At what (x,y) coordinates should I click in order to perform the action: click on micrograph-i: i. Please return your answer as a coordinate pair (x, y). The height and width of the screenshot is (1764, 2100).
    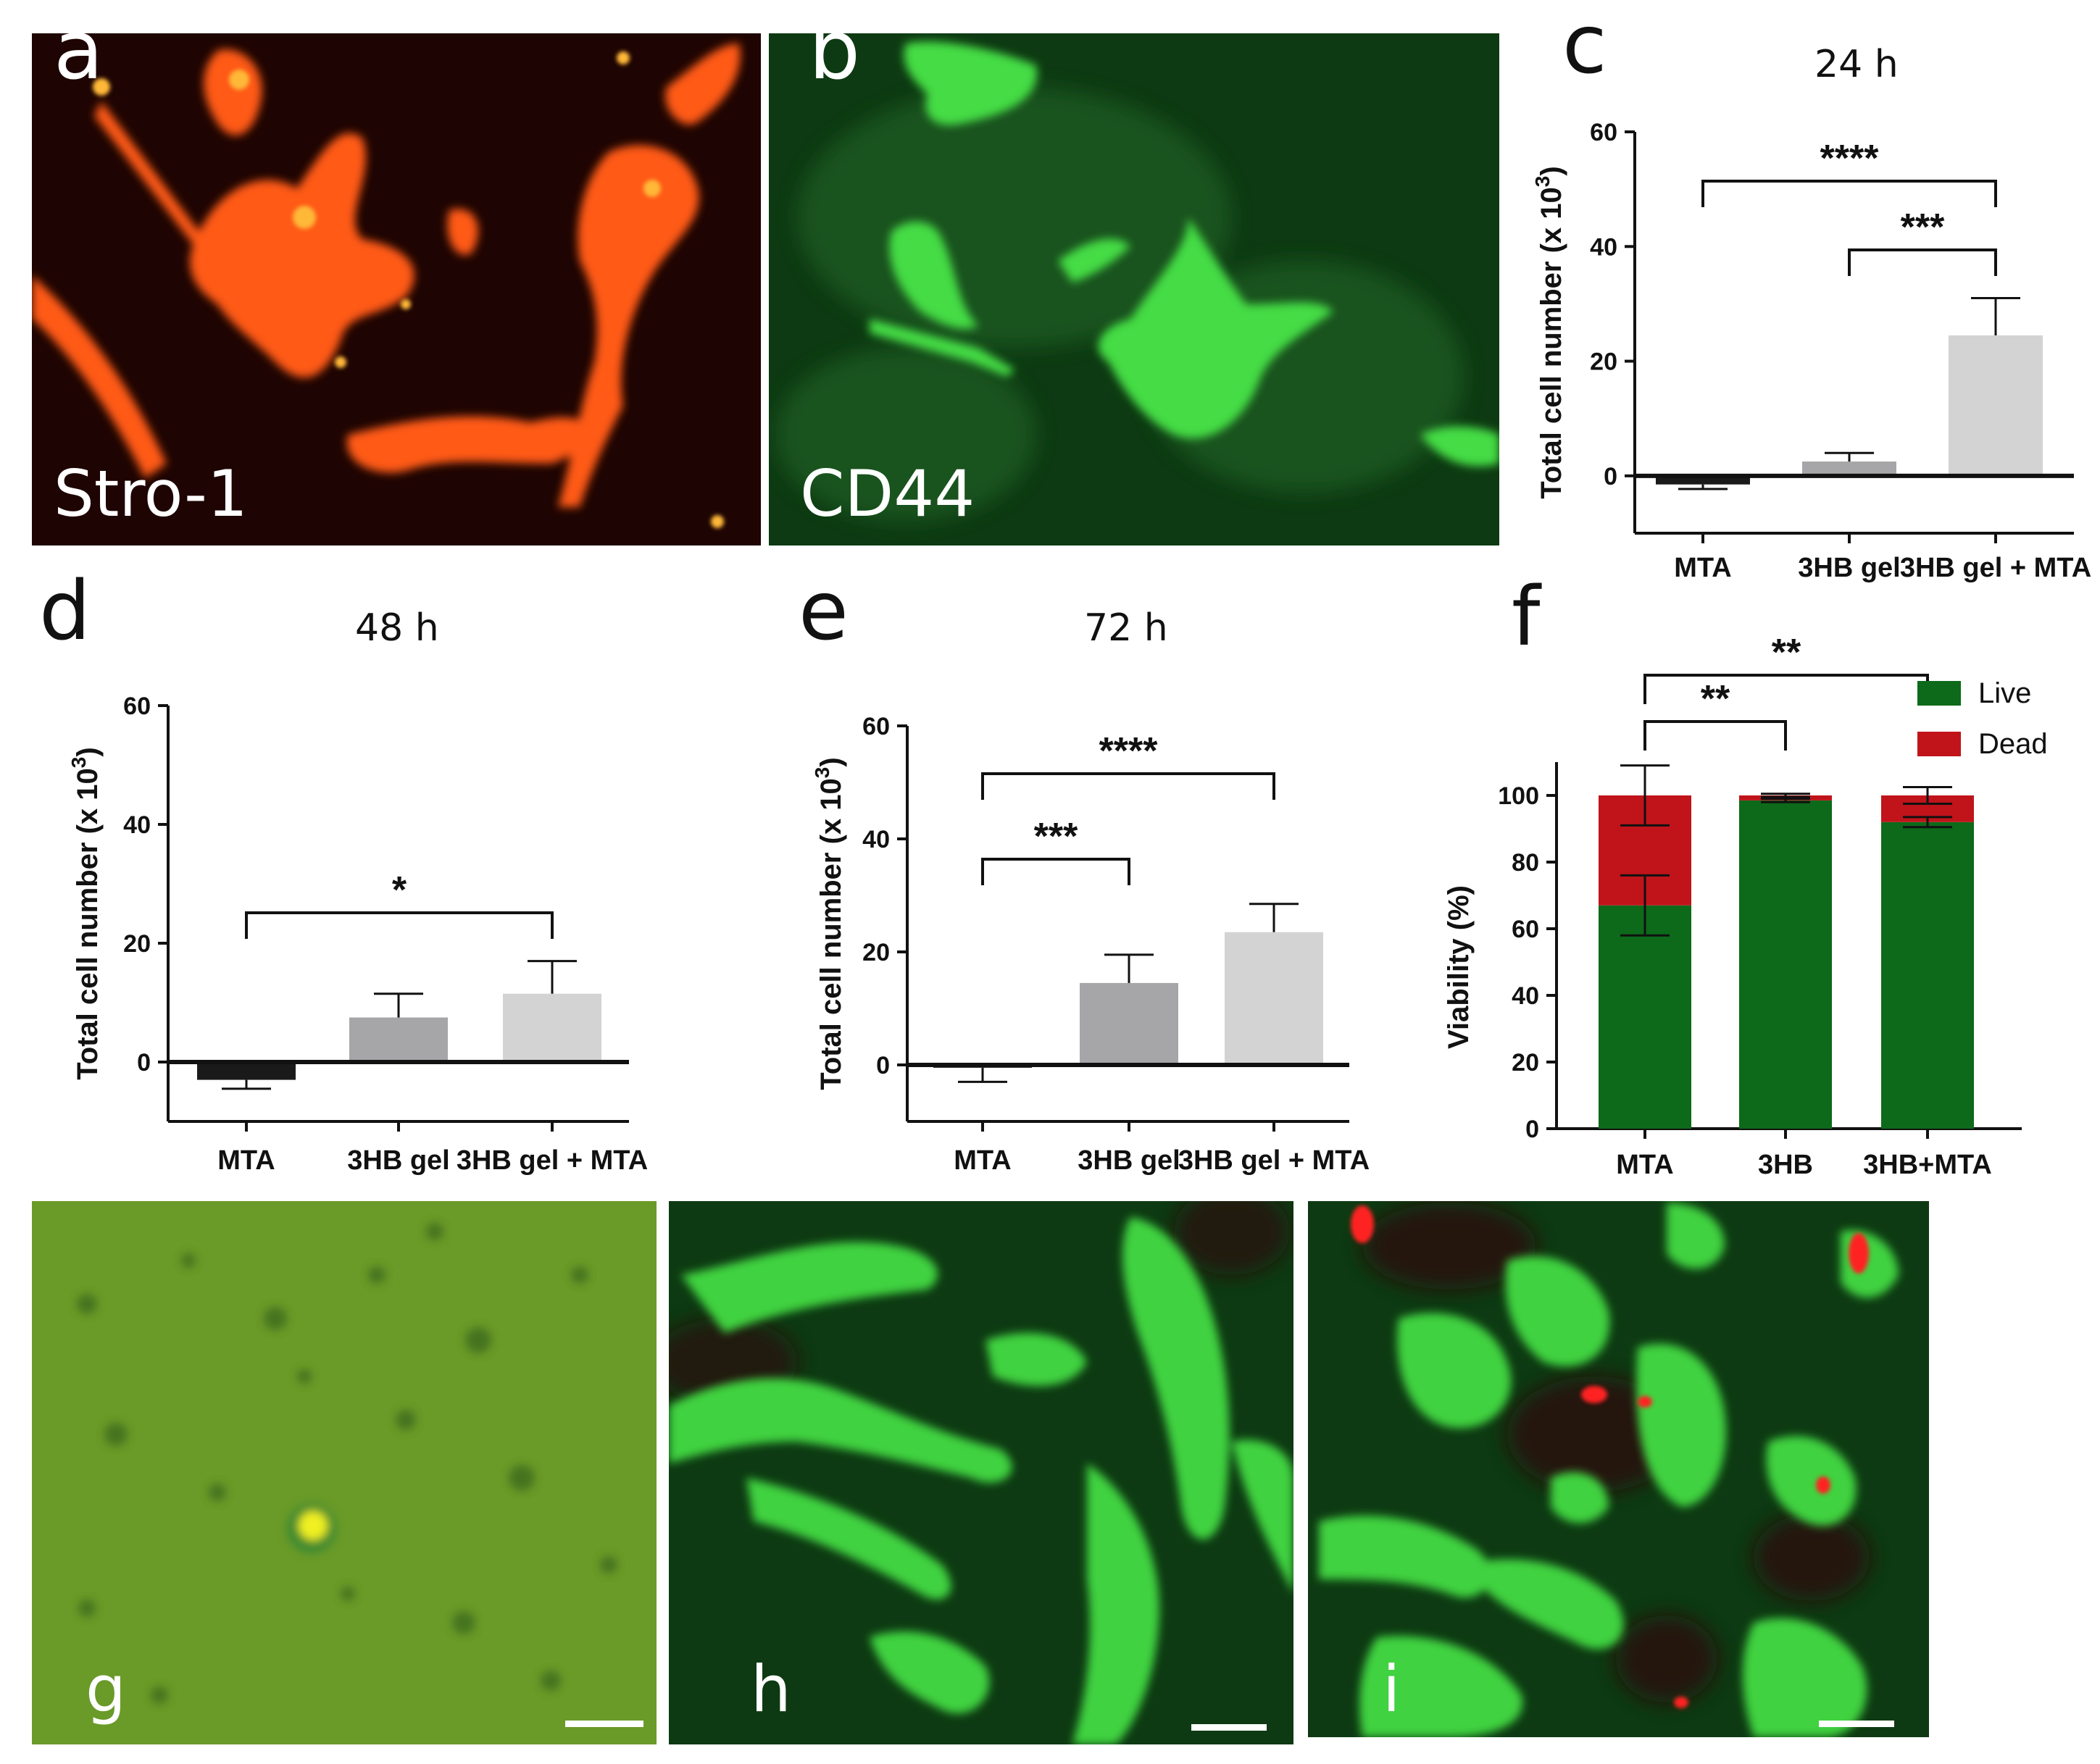
    Looking at the image, I should click on (1618, 1469).